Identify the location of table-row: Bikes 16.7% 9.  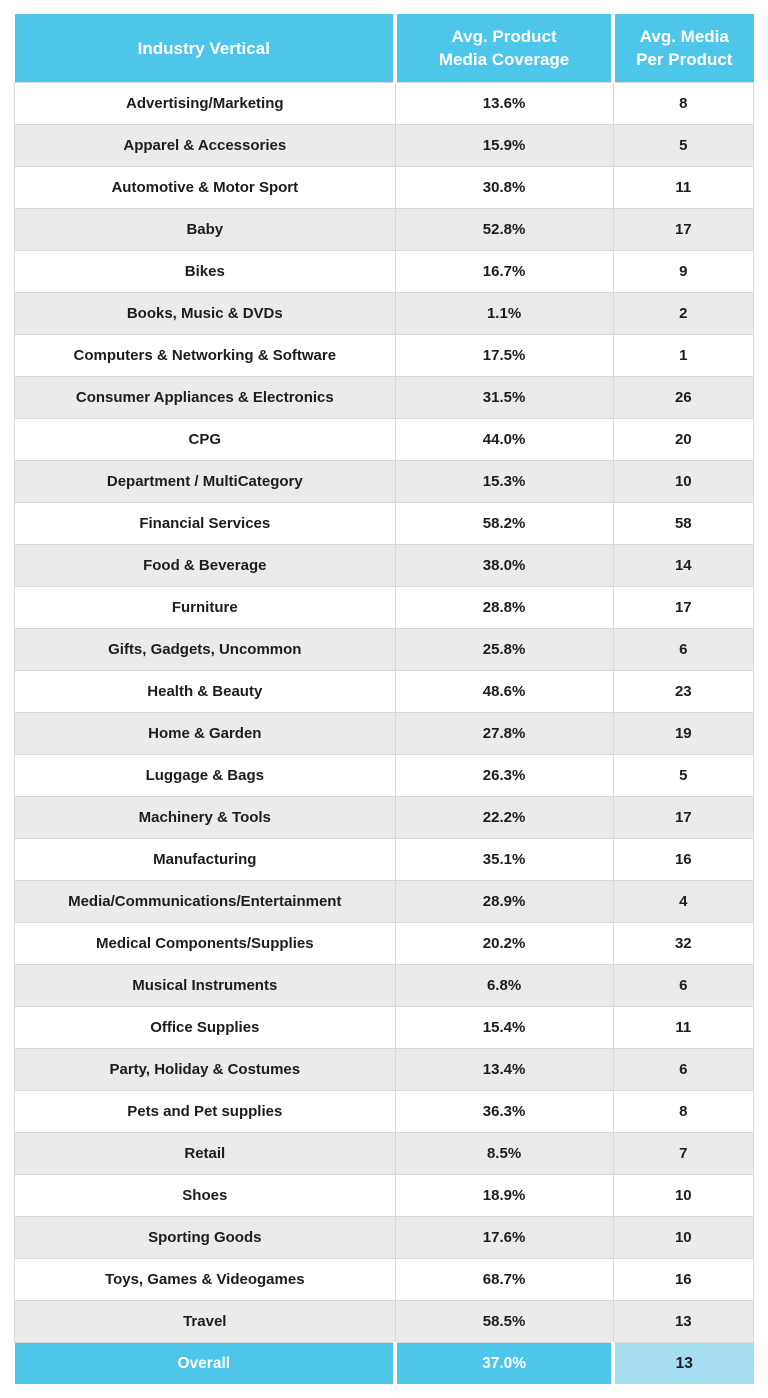
(384, 271).